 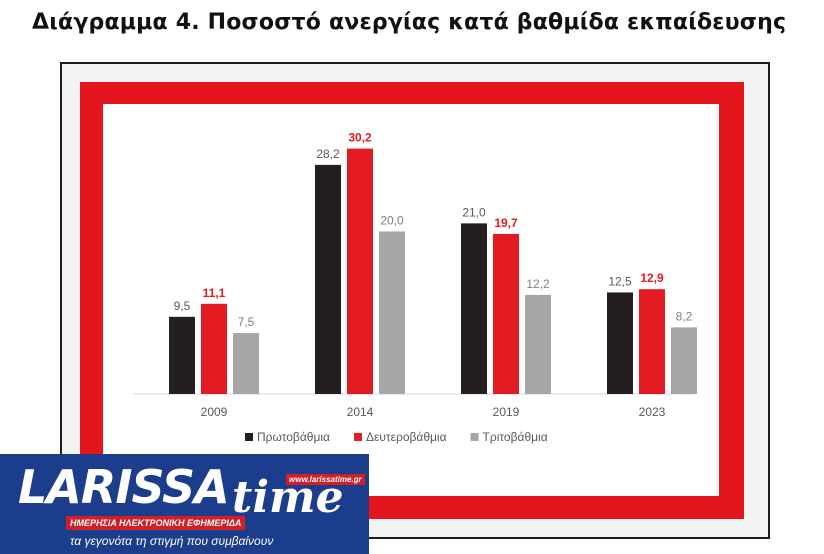 What do you see at coordinates (515, 437) in the screenshot?
I see `legend-label: Τριτοβάθμια` at bounding box center [515, 437].